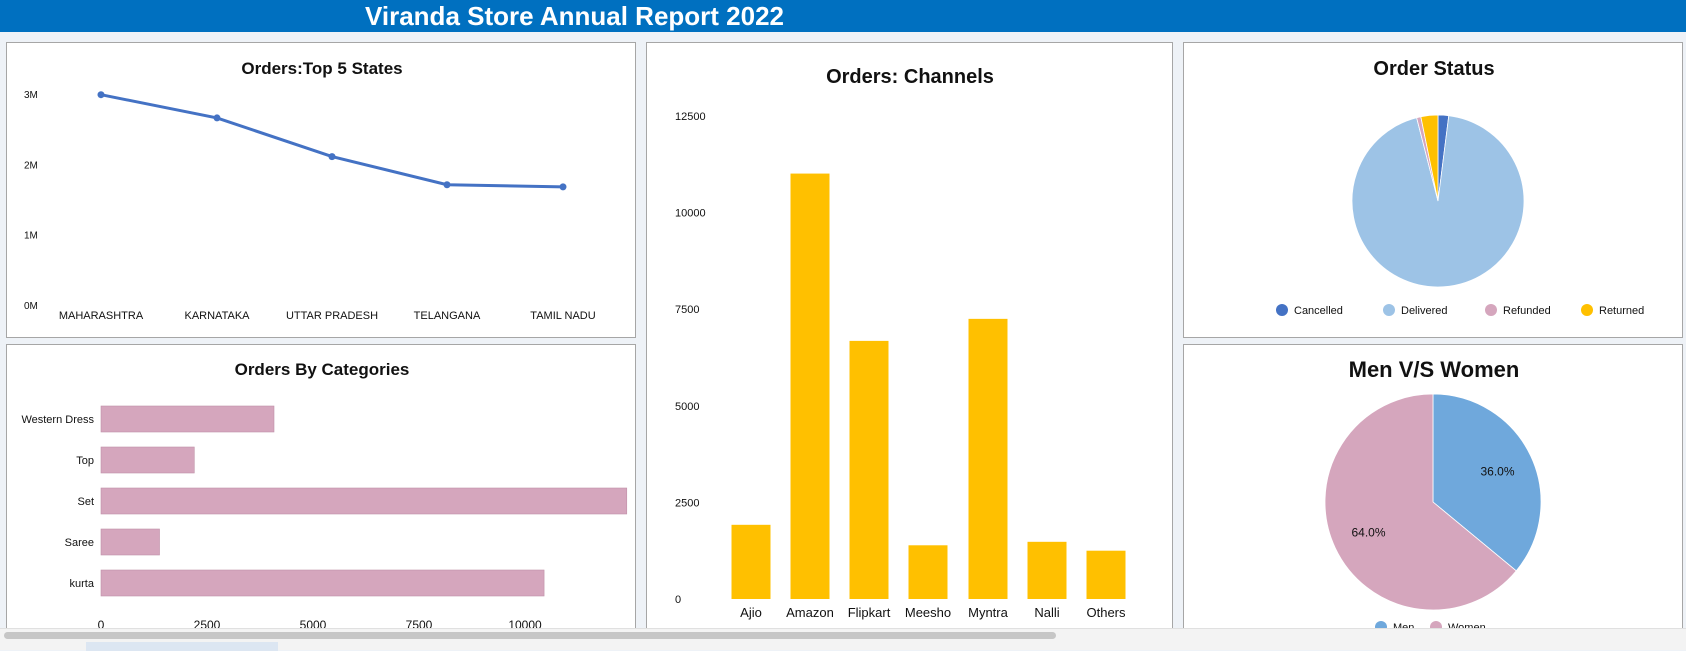 The image size is (1686, 651). What do you see at coordinates (31, 236) in the screenshot?
I see `y-tick-label: 1M` at bounding box center [31, 236].